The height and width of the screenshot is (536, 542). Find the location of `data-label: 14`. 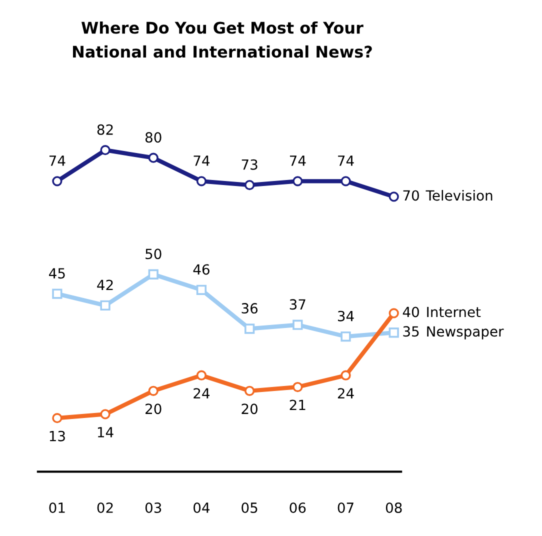

data-label: 14 is located at coordinates (106, 432).